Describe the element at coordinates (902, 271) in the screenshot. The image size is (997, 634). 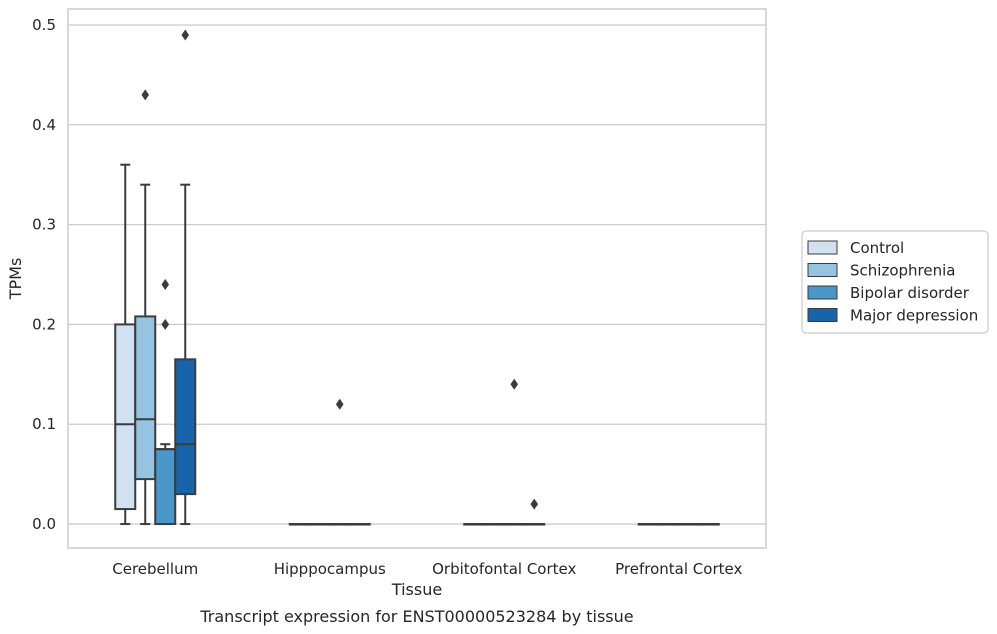
I see `legend-label: Schizophrenia` at that location.